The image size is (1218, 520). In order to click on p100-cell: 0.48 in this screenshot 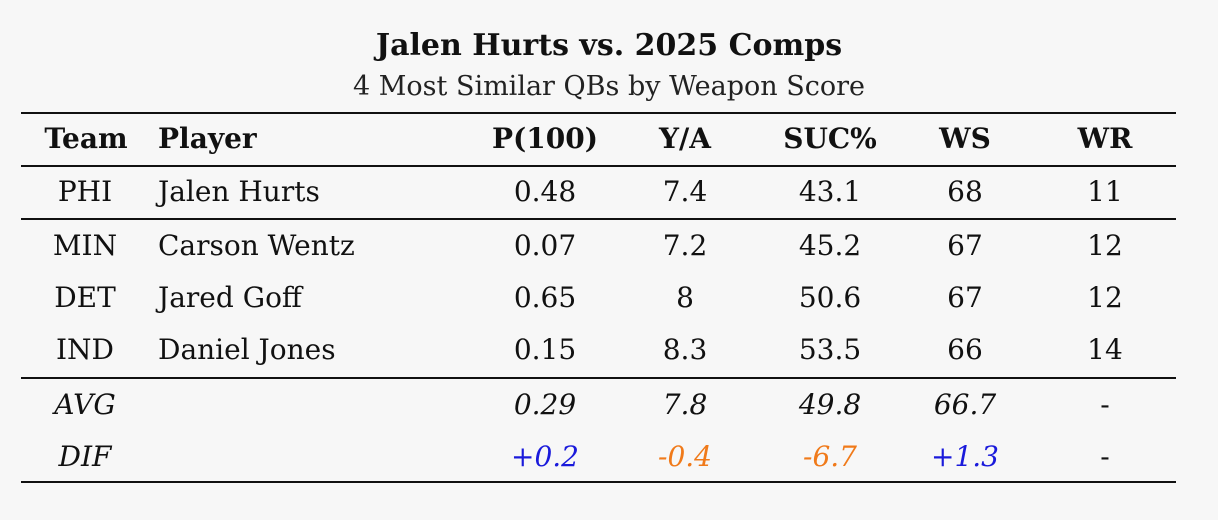, I will do `click(545, 191)`.